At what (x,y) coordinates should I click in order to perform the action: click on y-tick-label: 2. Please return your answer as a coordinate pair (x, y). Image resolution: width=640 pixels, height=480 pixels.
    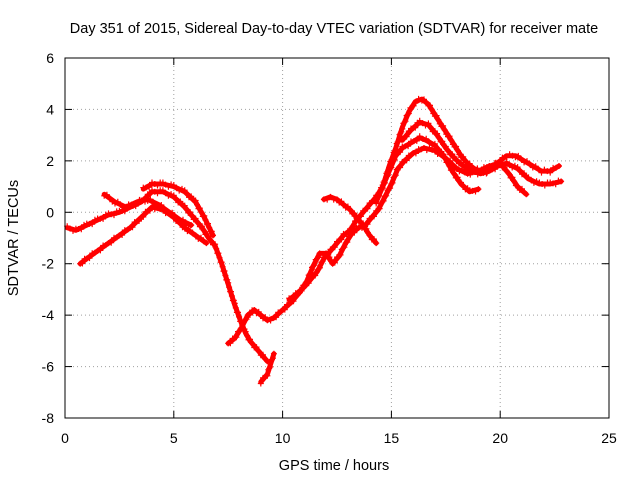
    Looking at the image, I should click on (50, 161).